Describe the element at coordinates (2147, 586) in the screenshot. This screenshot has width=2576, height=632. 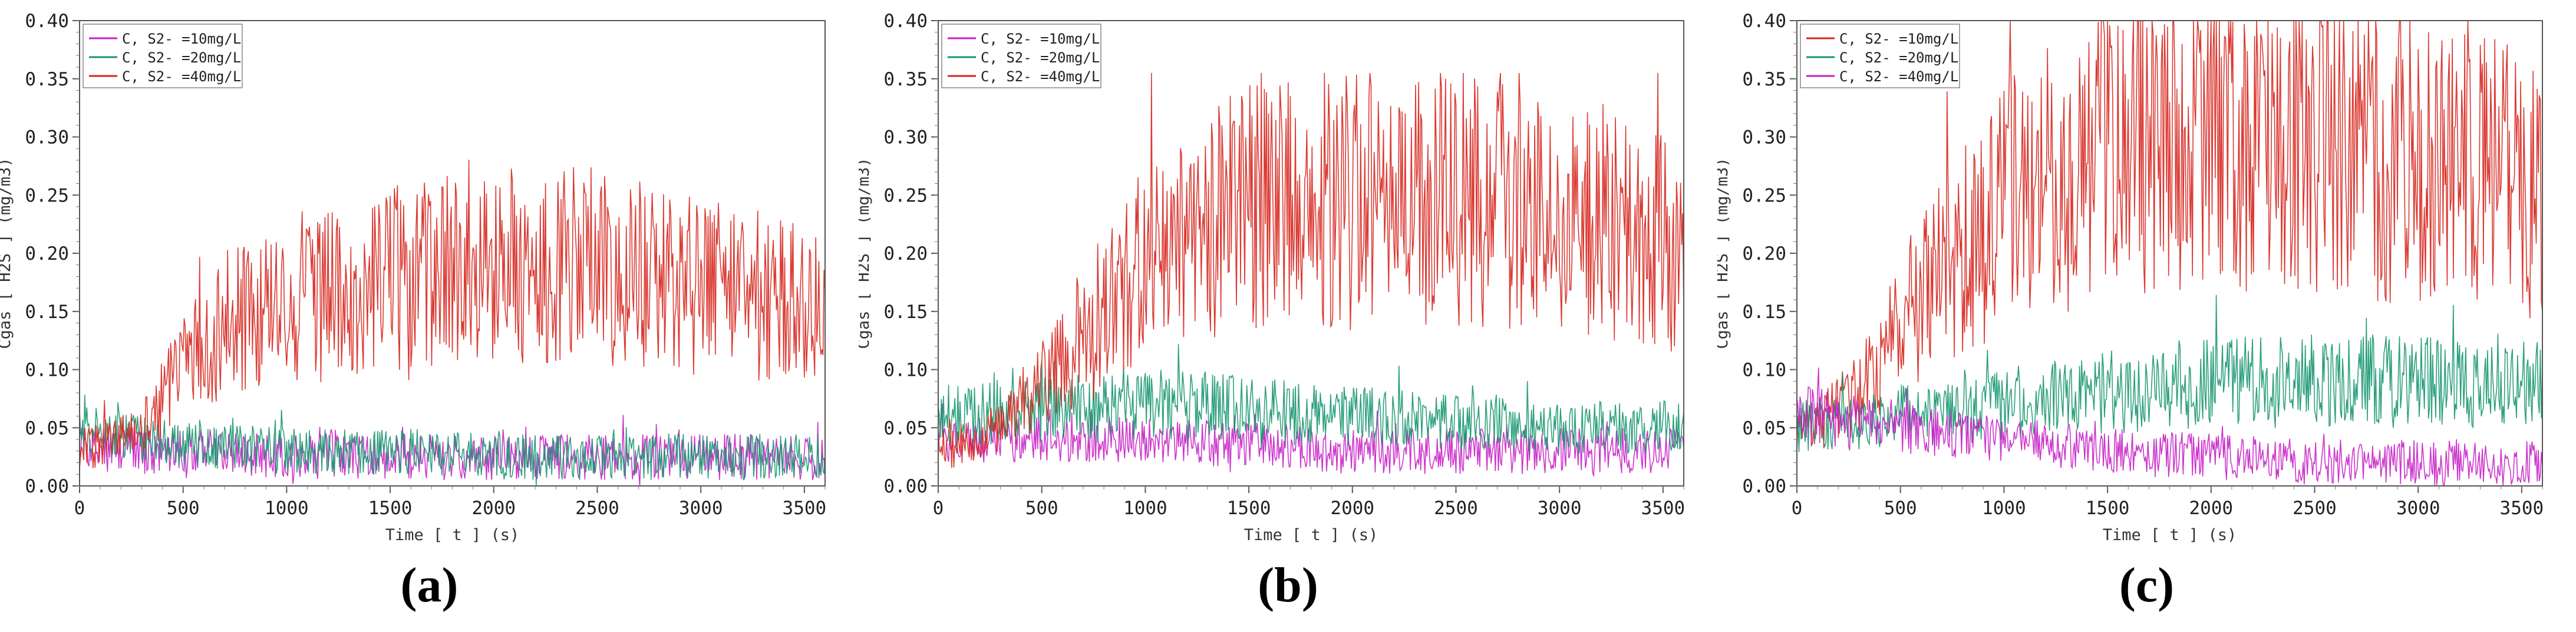
I see `panel-caption-c: (c)` at that location.